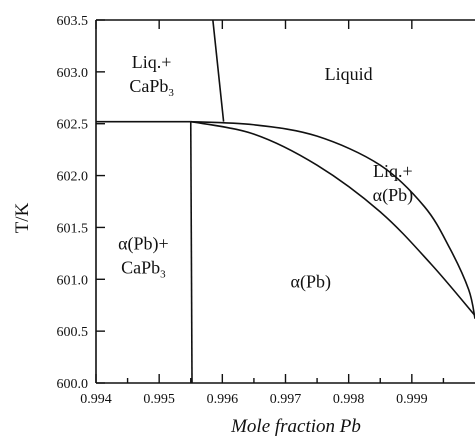 The height and width of the screenshot is (439, 475). I want to click on y-tick-label: 601.5, so click(73, 228).